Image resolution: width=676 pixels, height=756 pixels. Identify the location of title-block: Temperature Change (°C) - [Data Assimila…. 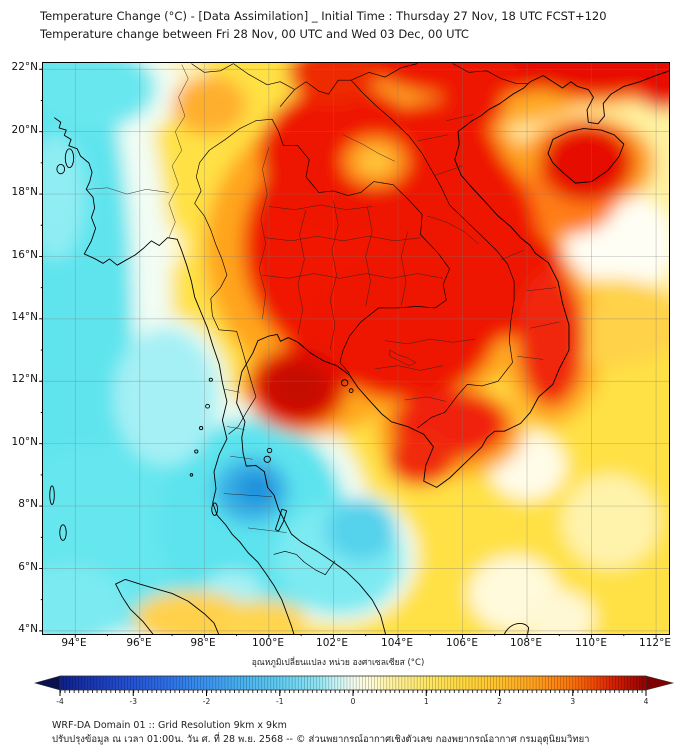
(323, 25).